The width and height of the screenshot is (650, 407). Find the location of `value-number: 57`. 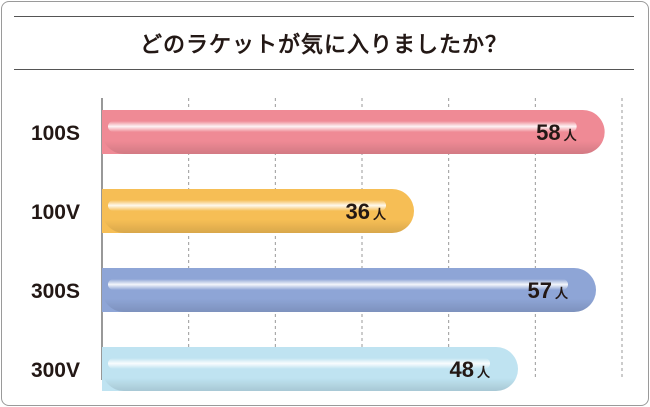

value-number: 57 is located at coordinates (540, 290).